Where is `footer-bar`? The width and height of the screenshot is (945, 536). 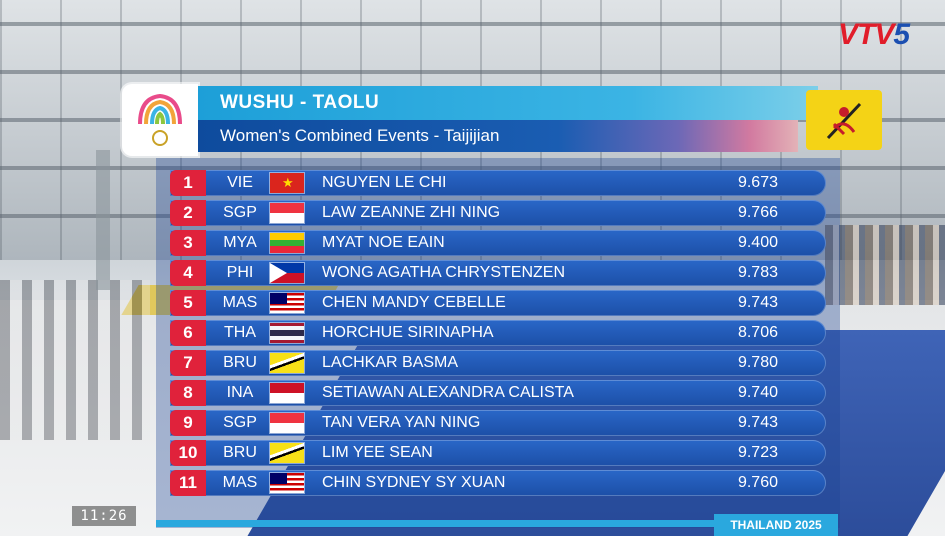 footer-bar is located at coordinates (436, 523).